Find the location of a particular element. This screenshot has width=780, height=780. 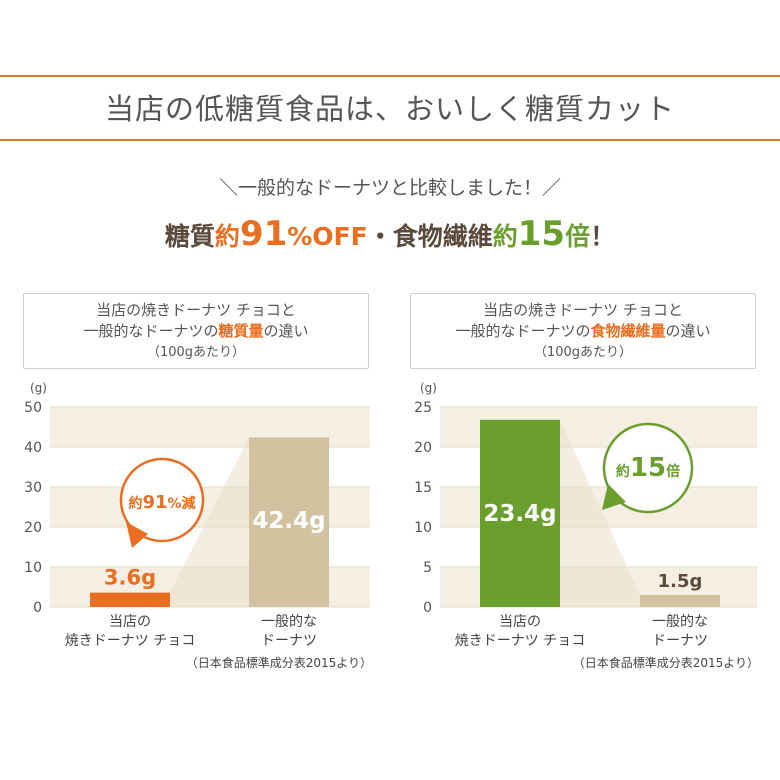

y-tick-label: 50 is located at coordinates (33, 408).